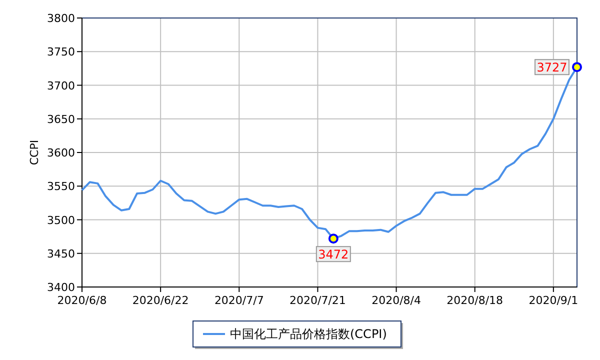 This screenshot has width=600, height=360. What do you see at coordinates (475, 300) in the screenshot?
I see `x-tick-label: 2020/8/18` at bounding box center [475, 300].